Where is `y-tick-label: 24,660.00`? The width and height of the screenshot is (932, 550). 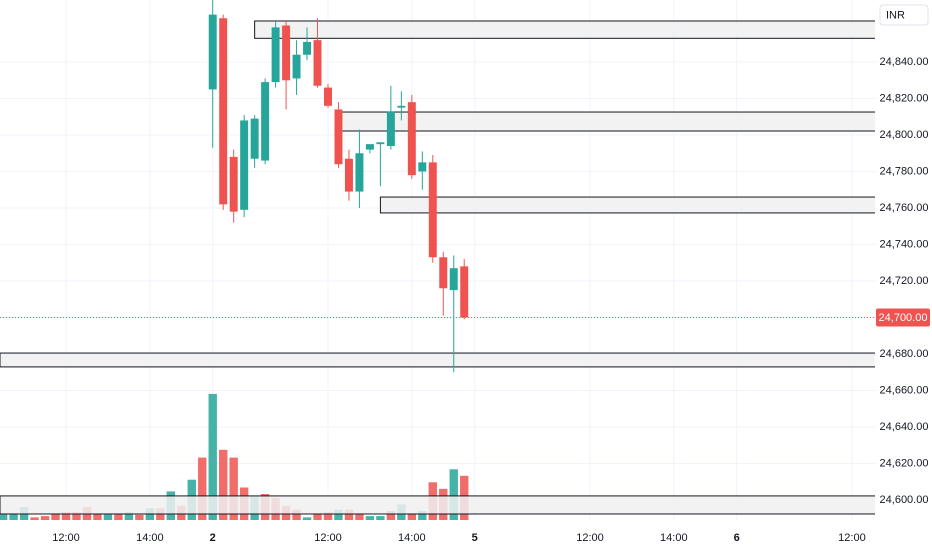 y-tick-label: 24,660.00 is located at coordinates (904, 390).